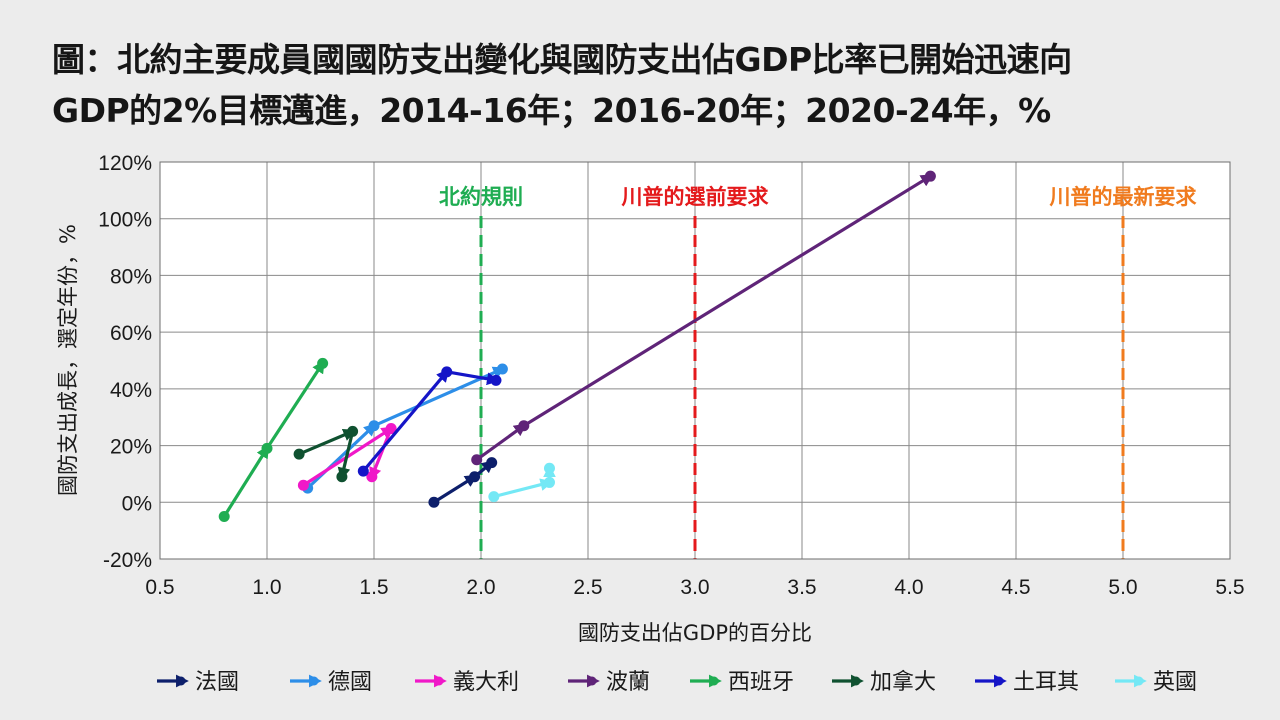  What do you see at coordinates (137, 503) in the screenshot?
I see `y-tick-label: 0%` at bounding box center [137, 503].